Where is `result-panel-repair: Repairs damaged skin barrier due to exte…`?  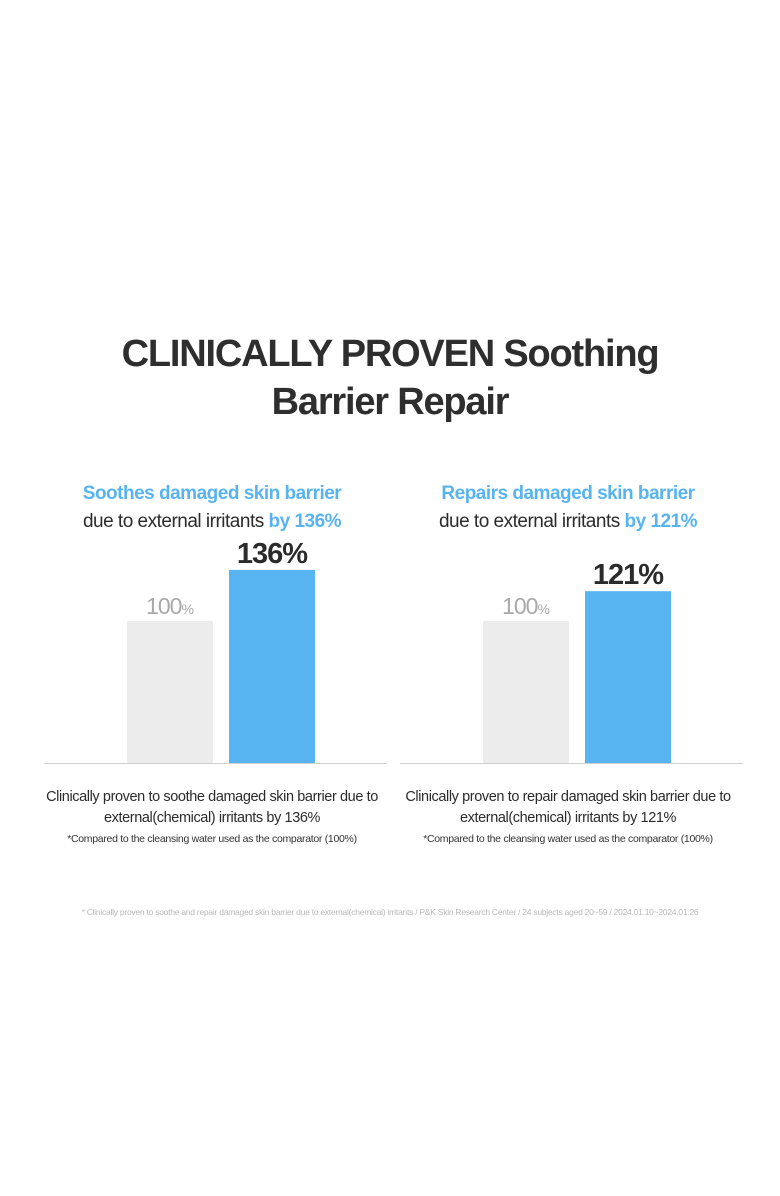
result-panel-repair: Repairs damaged skin barrier due to exte… is located at coordinates (568, 670).